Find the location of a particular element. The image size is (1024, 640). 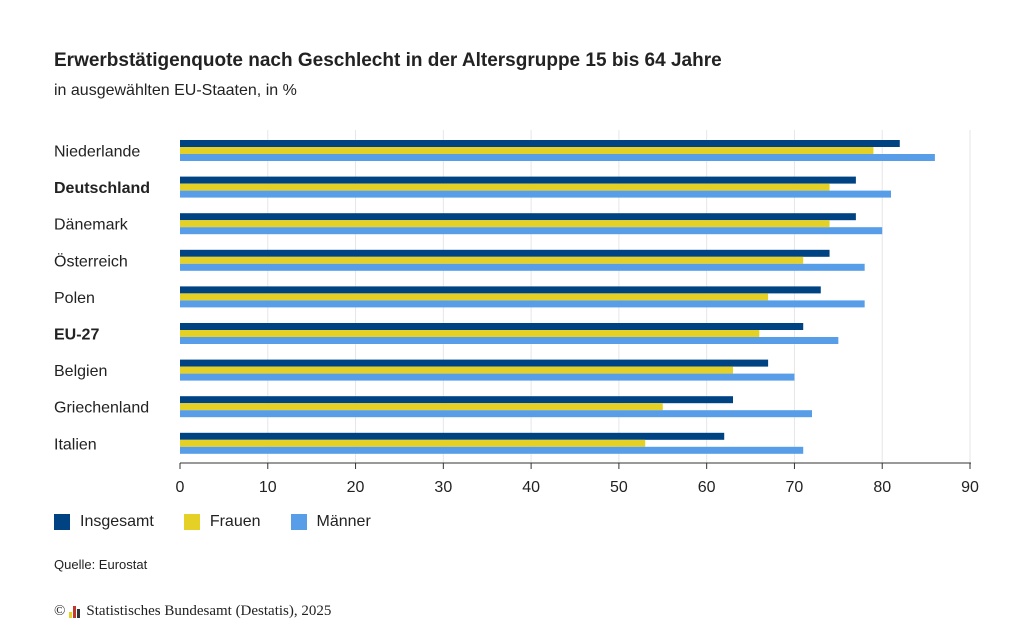

legend-swatch-frauen is located at coordinates (191, 522).